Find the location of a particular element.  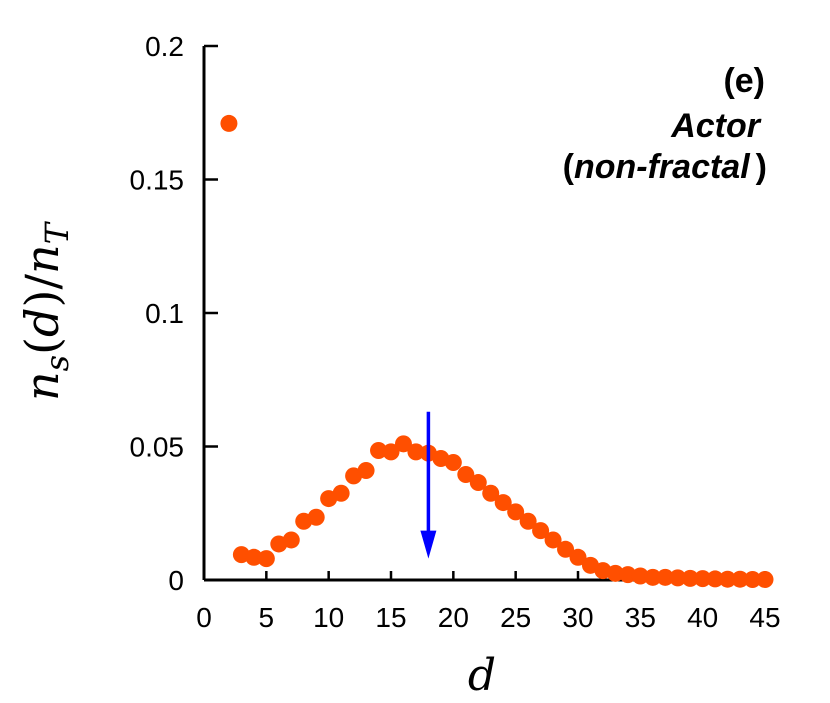

y-tick-label: 0.15 is located at coordinates (157, 180).